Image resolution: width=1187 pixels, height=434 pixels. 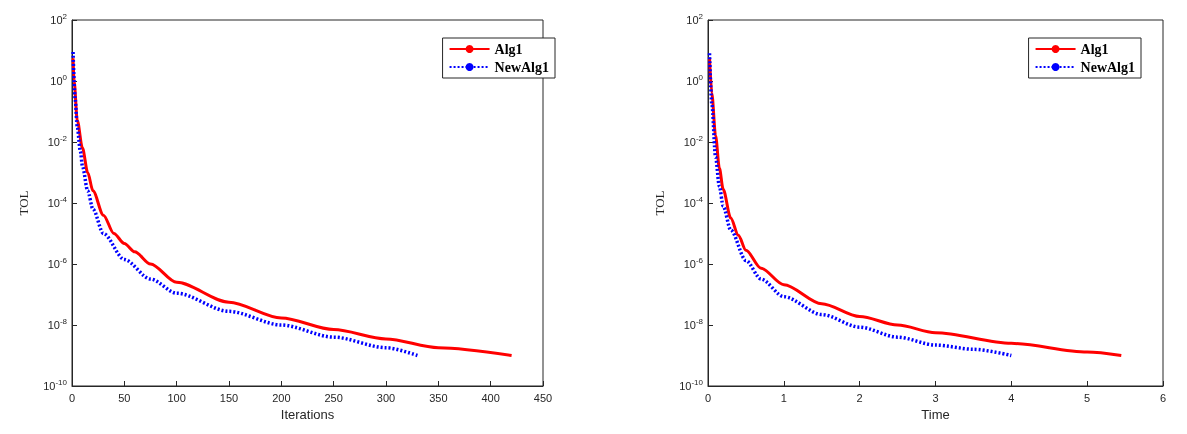 What do you see at coordinates (783, 397) in the screenshot?
I see `x-tick-label: 1` at bounding box center [783, 397].